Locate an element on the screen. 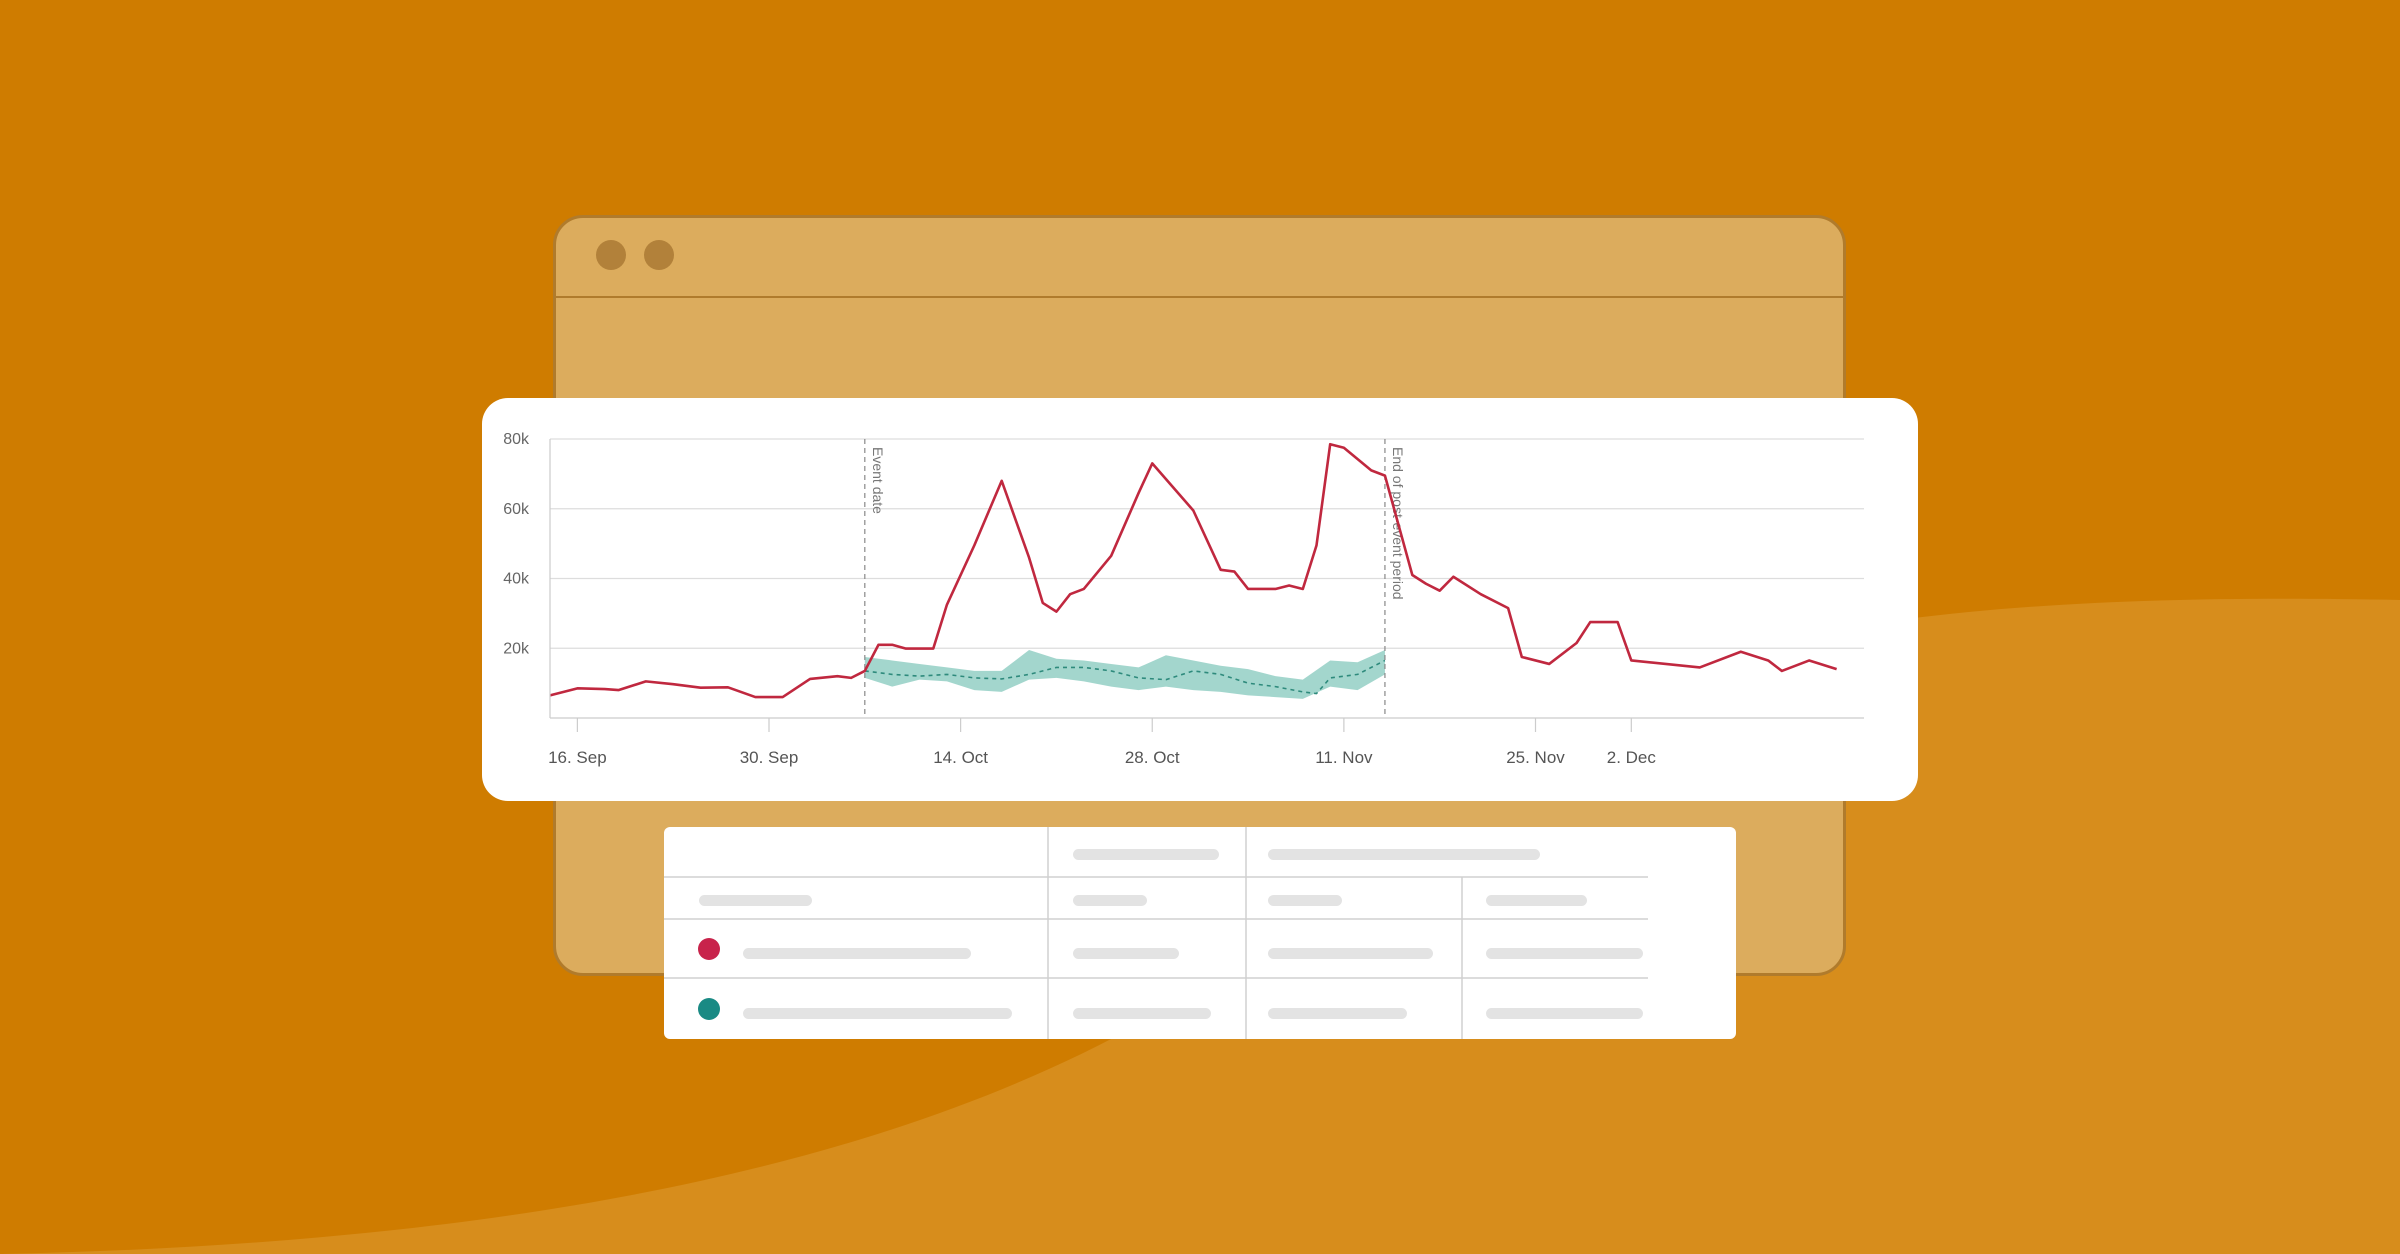 The width and height of the screenshot is (2400, 1254). x-tick-label: 2. Dec is located at coordinates (1632, 757).